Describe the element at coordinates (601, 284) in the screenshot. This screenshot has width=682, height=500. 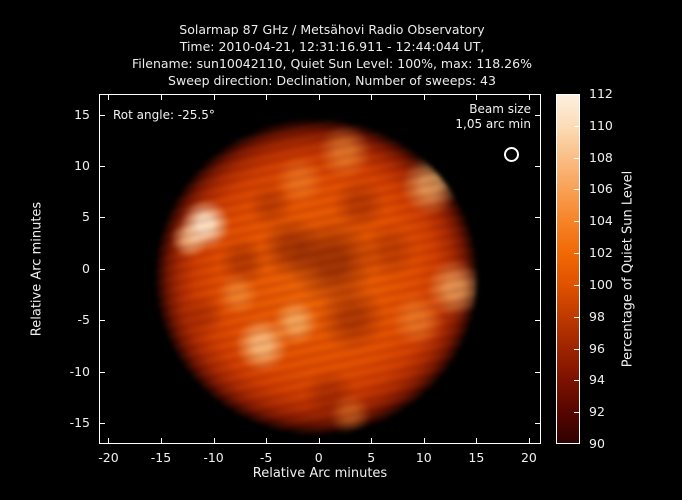
I see `colorbar-tick-label: 100` at that location.